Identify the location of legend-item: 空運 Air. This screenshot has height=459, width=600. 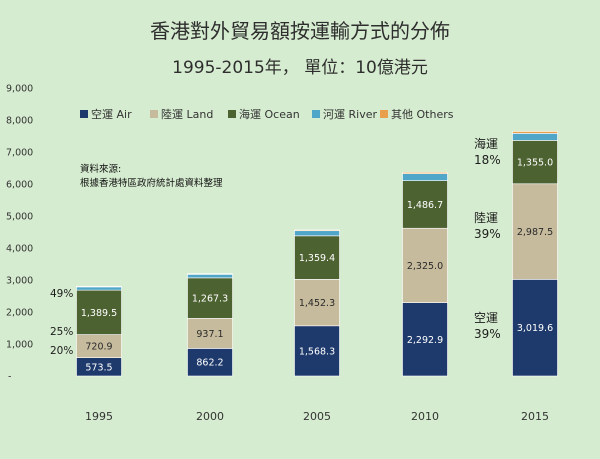
(106, 114).